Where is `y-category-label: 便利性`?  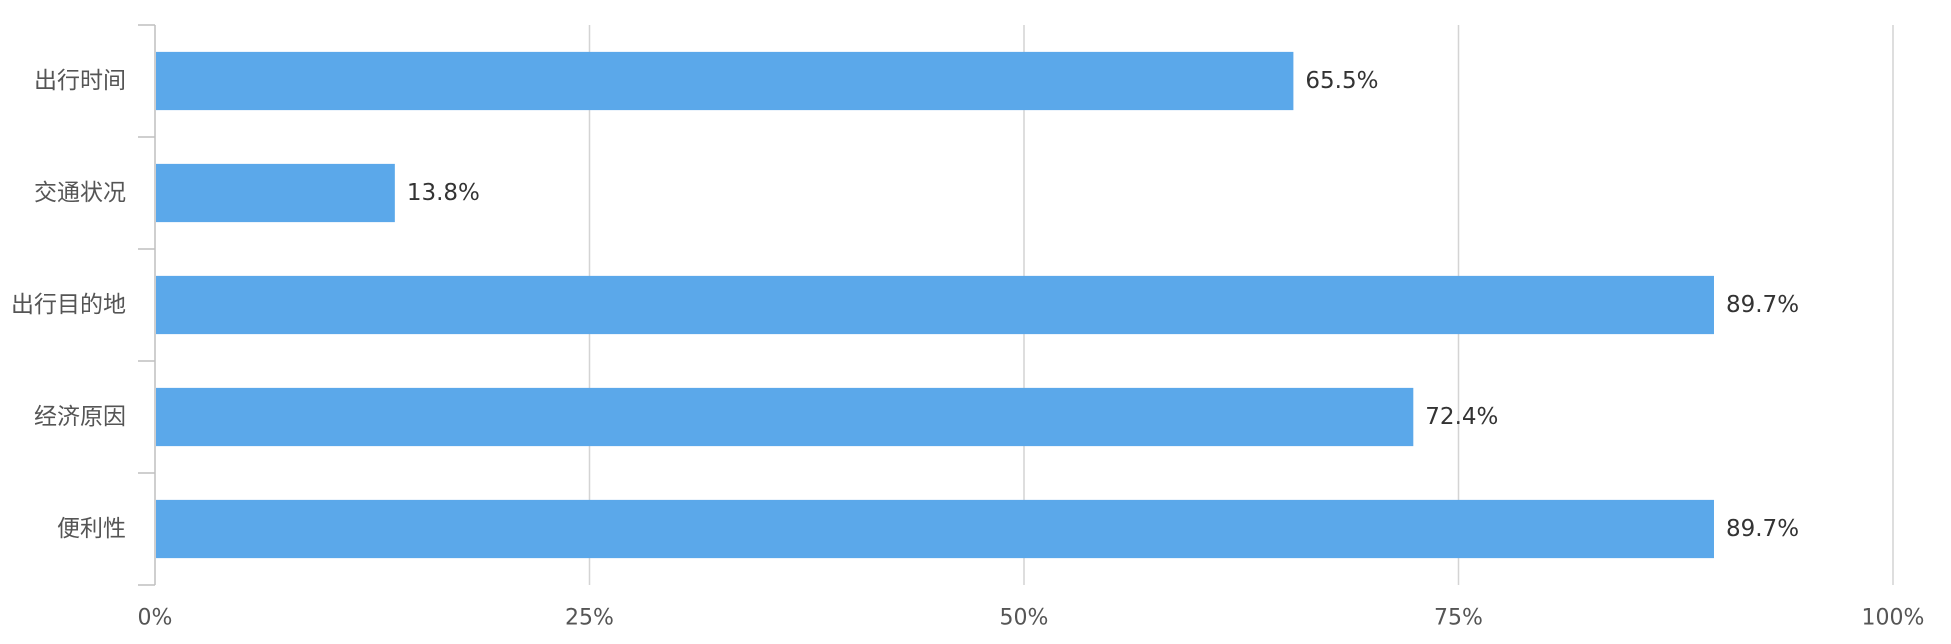
y-category-label: 便利性 is located at coordinates (91, 529).